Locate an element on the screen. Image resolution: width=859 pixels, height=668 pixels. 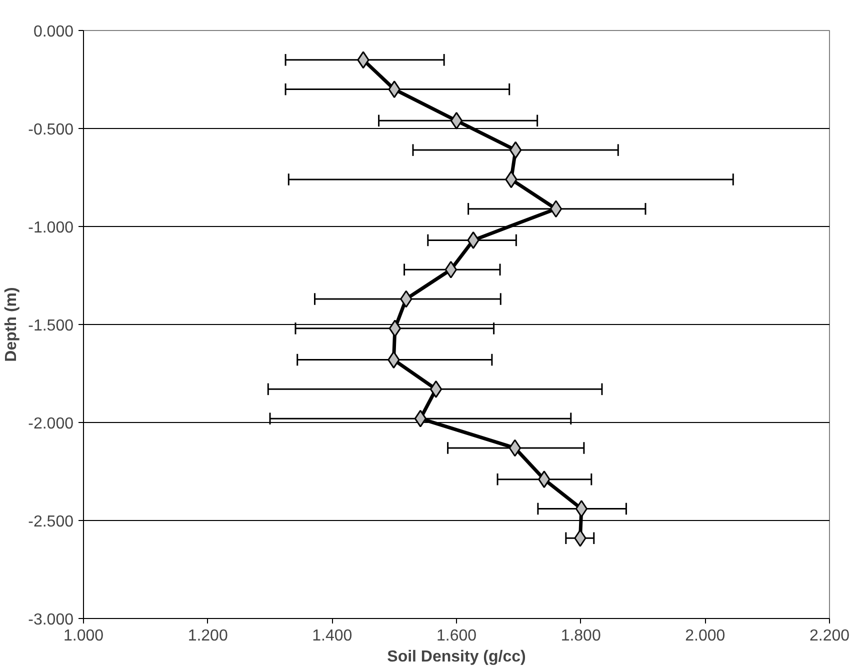
x-tick-label: 2.000 is located at coordinates (705, 636).